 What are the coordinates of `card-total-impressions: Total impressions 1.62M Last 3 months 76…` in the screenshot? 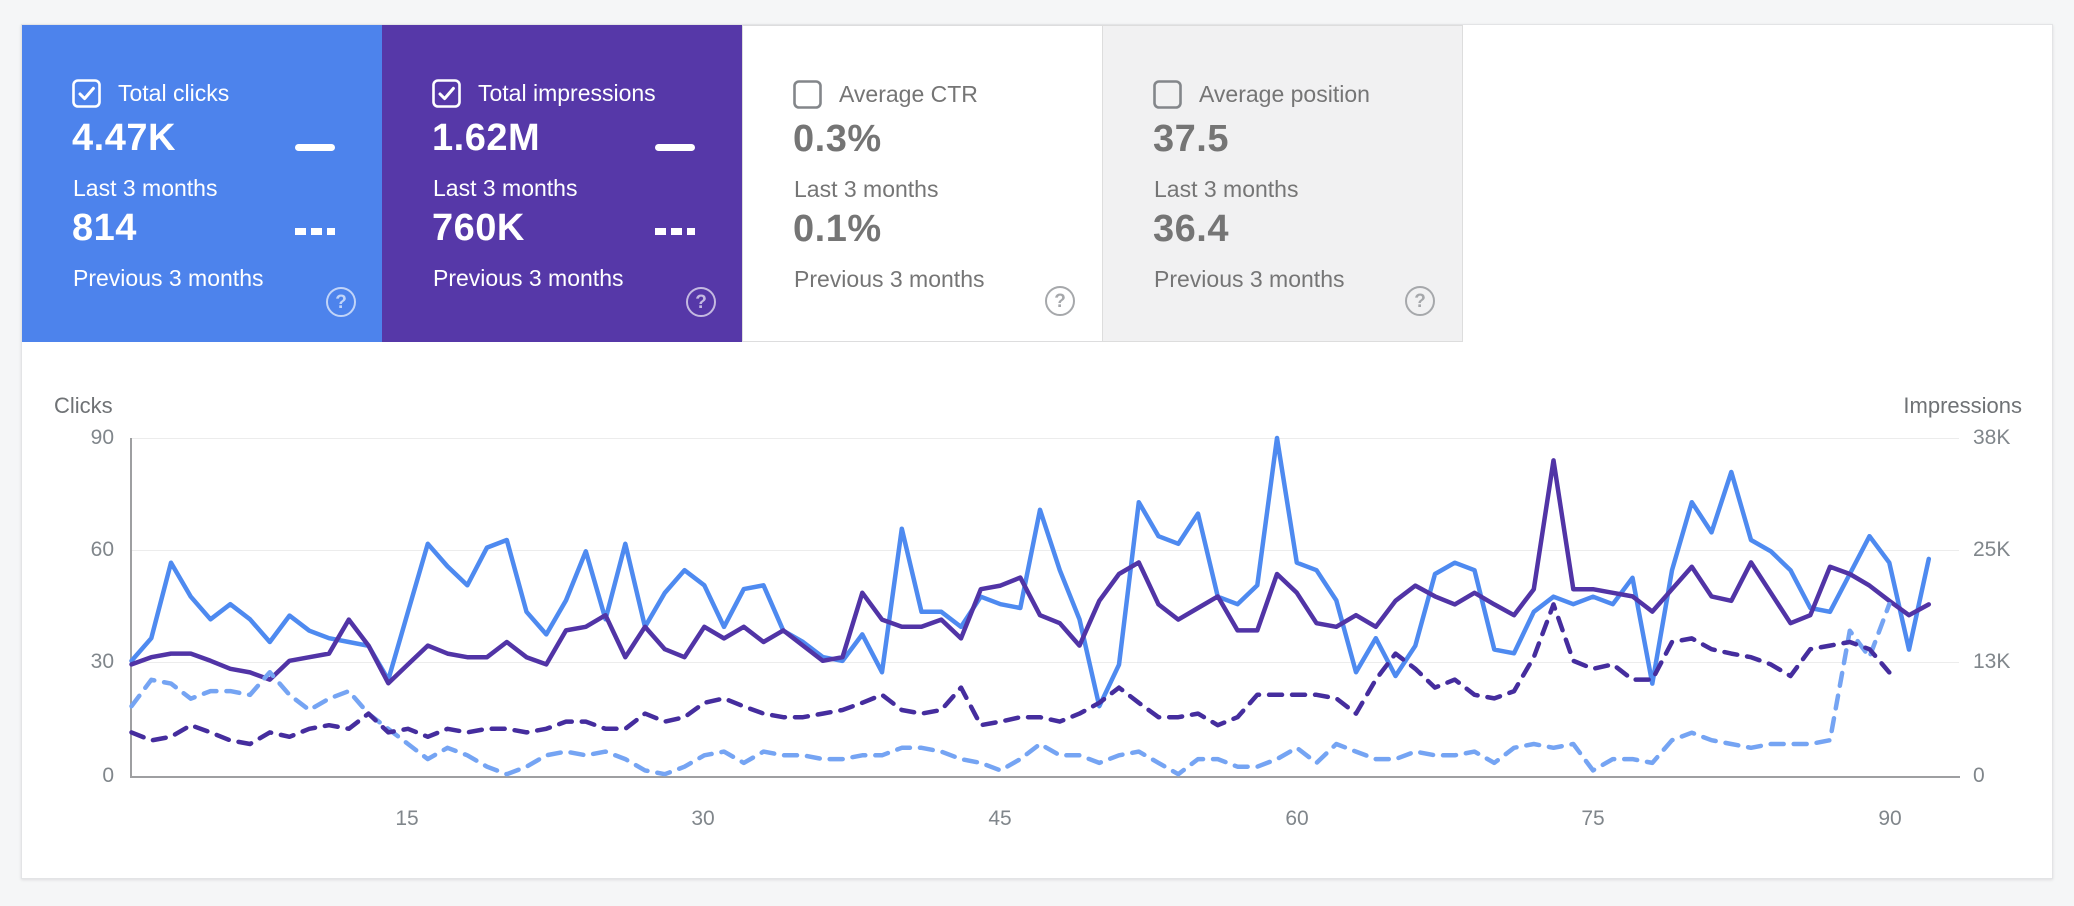 It's located at (562, 183).